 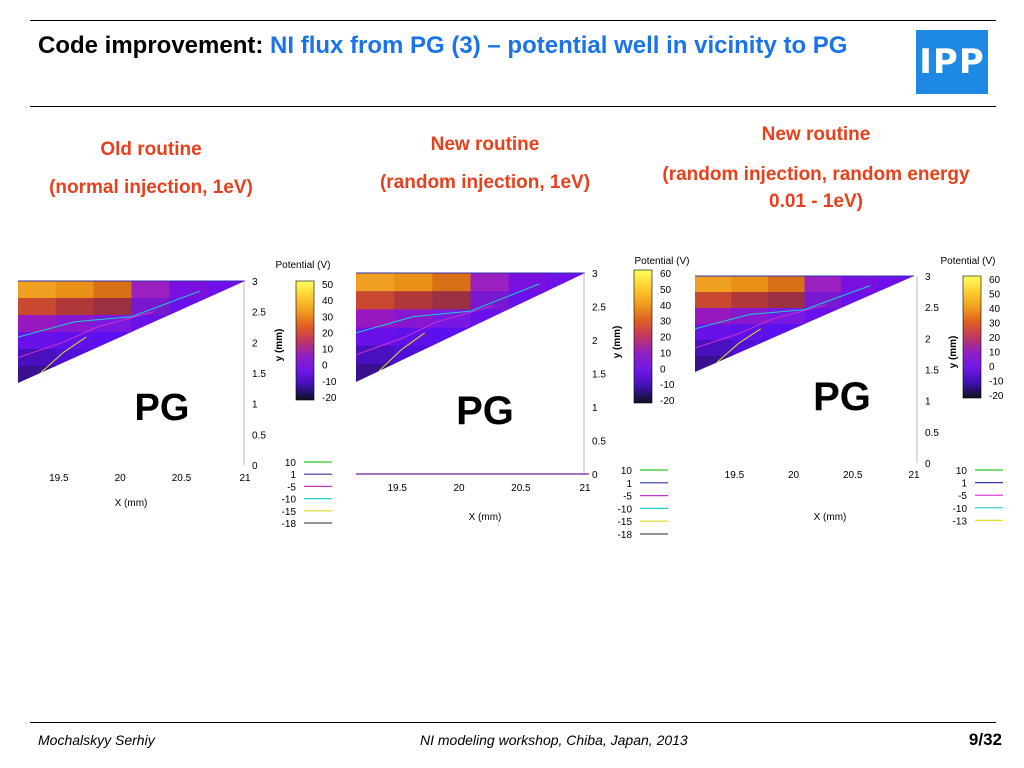 I want to click on x-axis: 19.5 20 20.5 21 X (mm), so click(x=150, y=491).